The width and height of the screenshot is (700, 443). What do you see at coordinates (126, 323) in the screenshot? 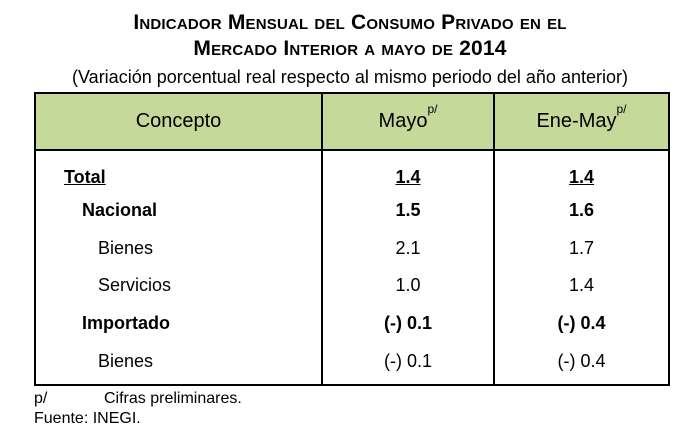
I see `row-label: Importado` at bounding box center [126, 323].